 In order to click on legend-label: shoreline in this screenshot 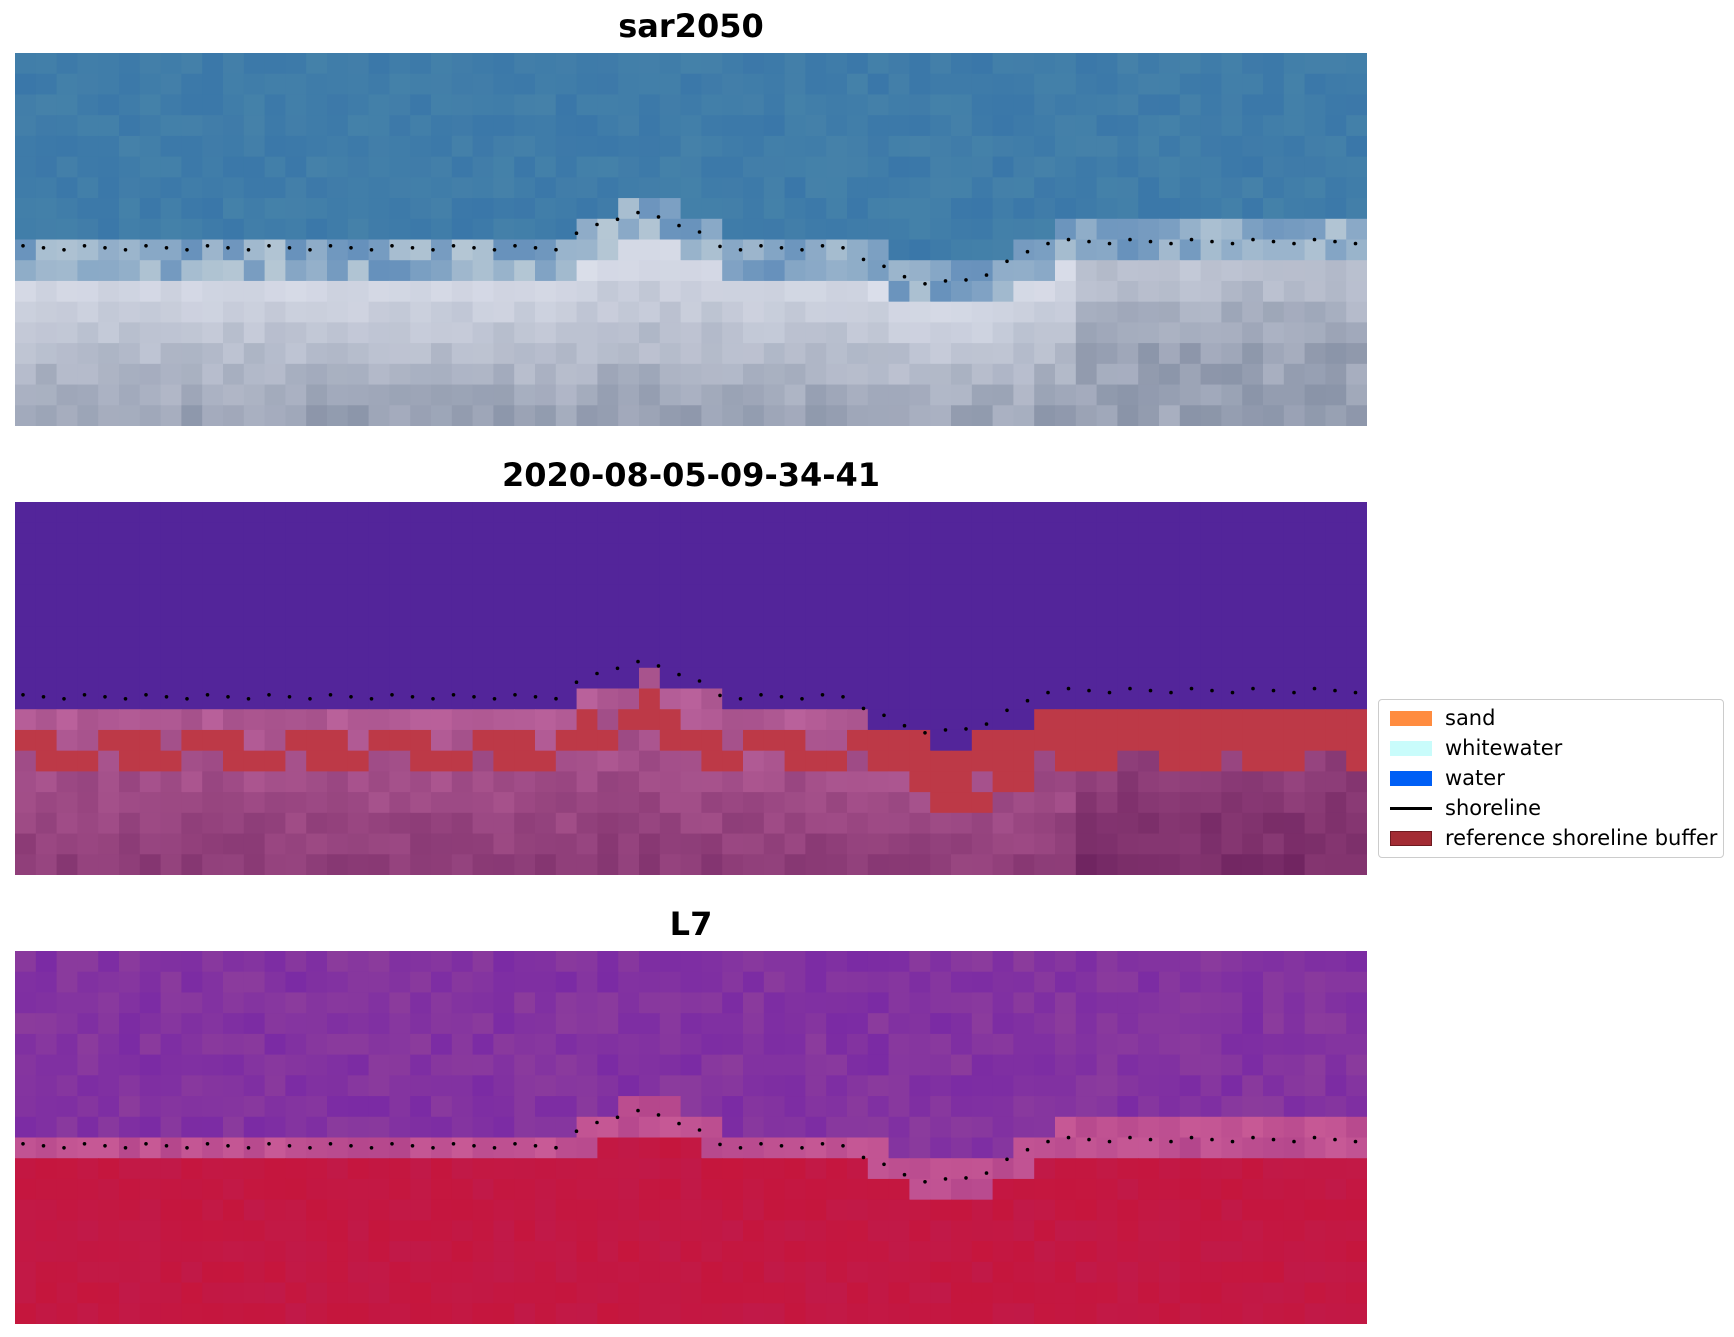, I will do `click(1493, 808)`.